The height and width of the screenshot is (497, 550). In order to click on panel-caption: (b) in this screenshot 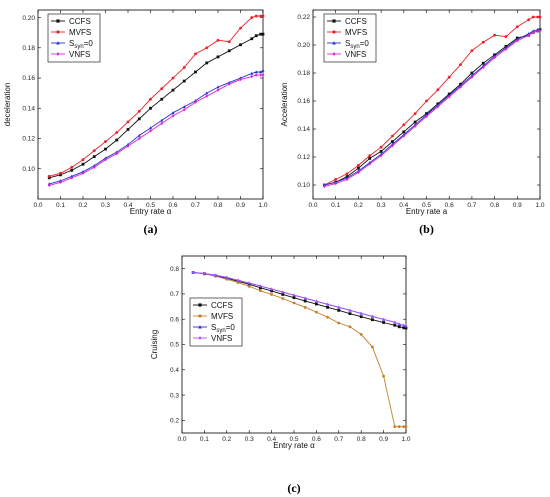, I will do `click(426, 229)`.